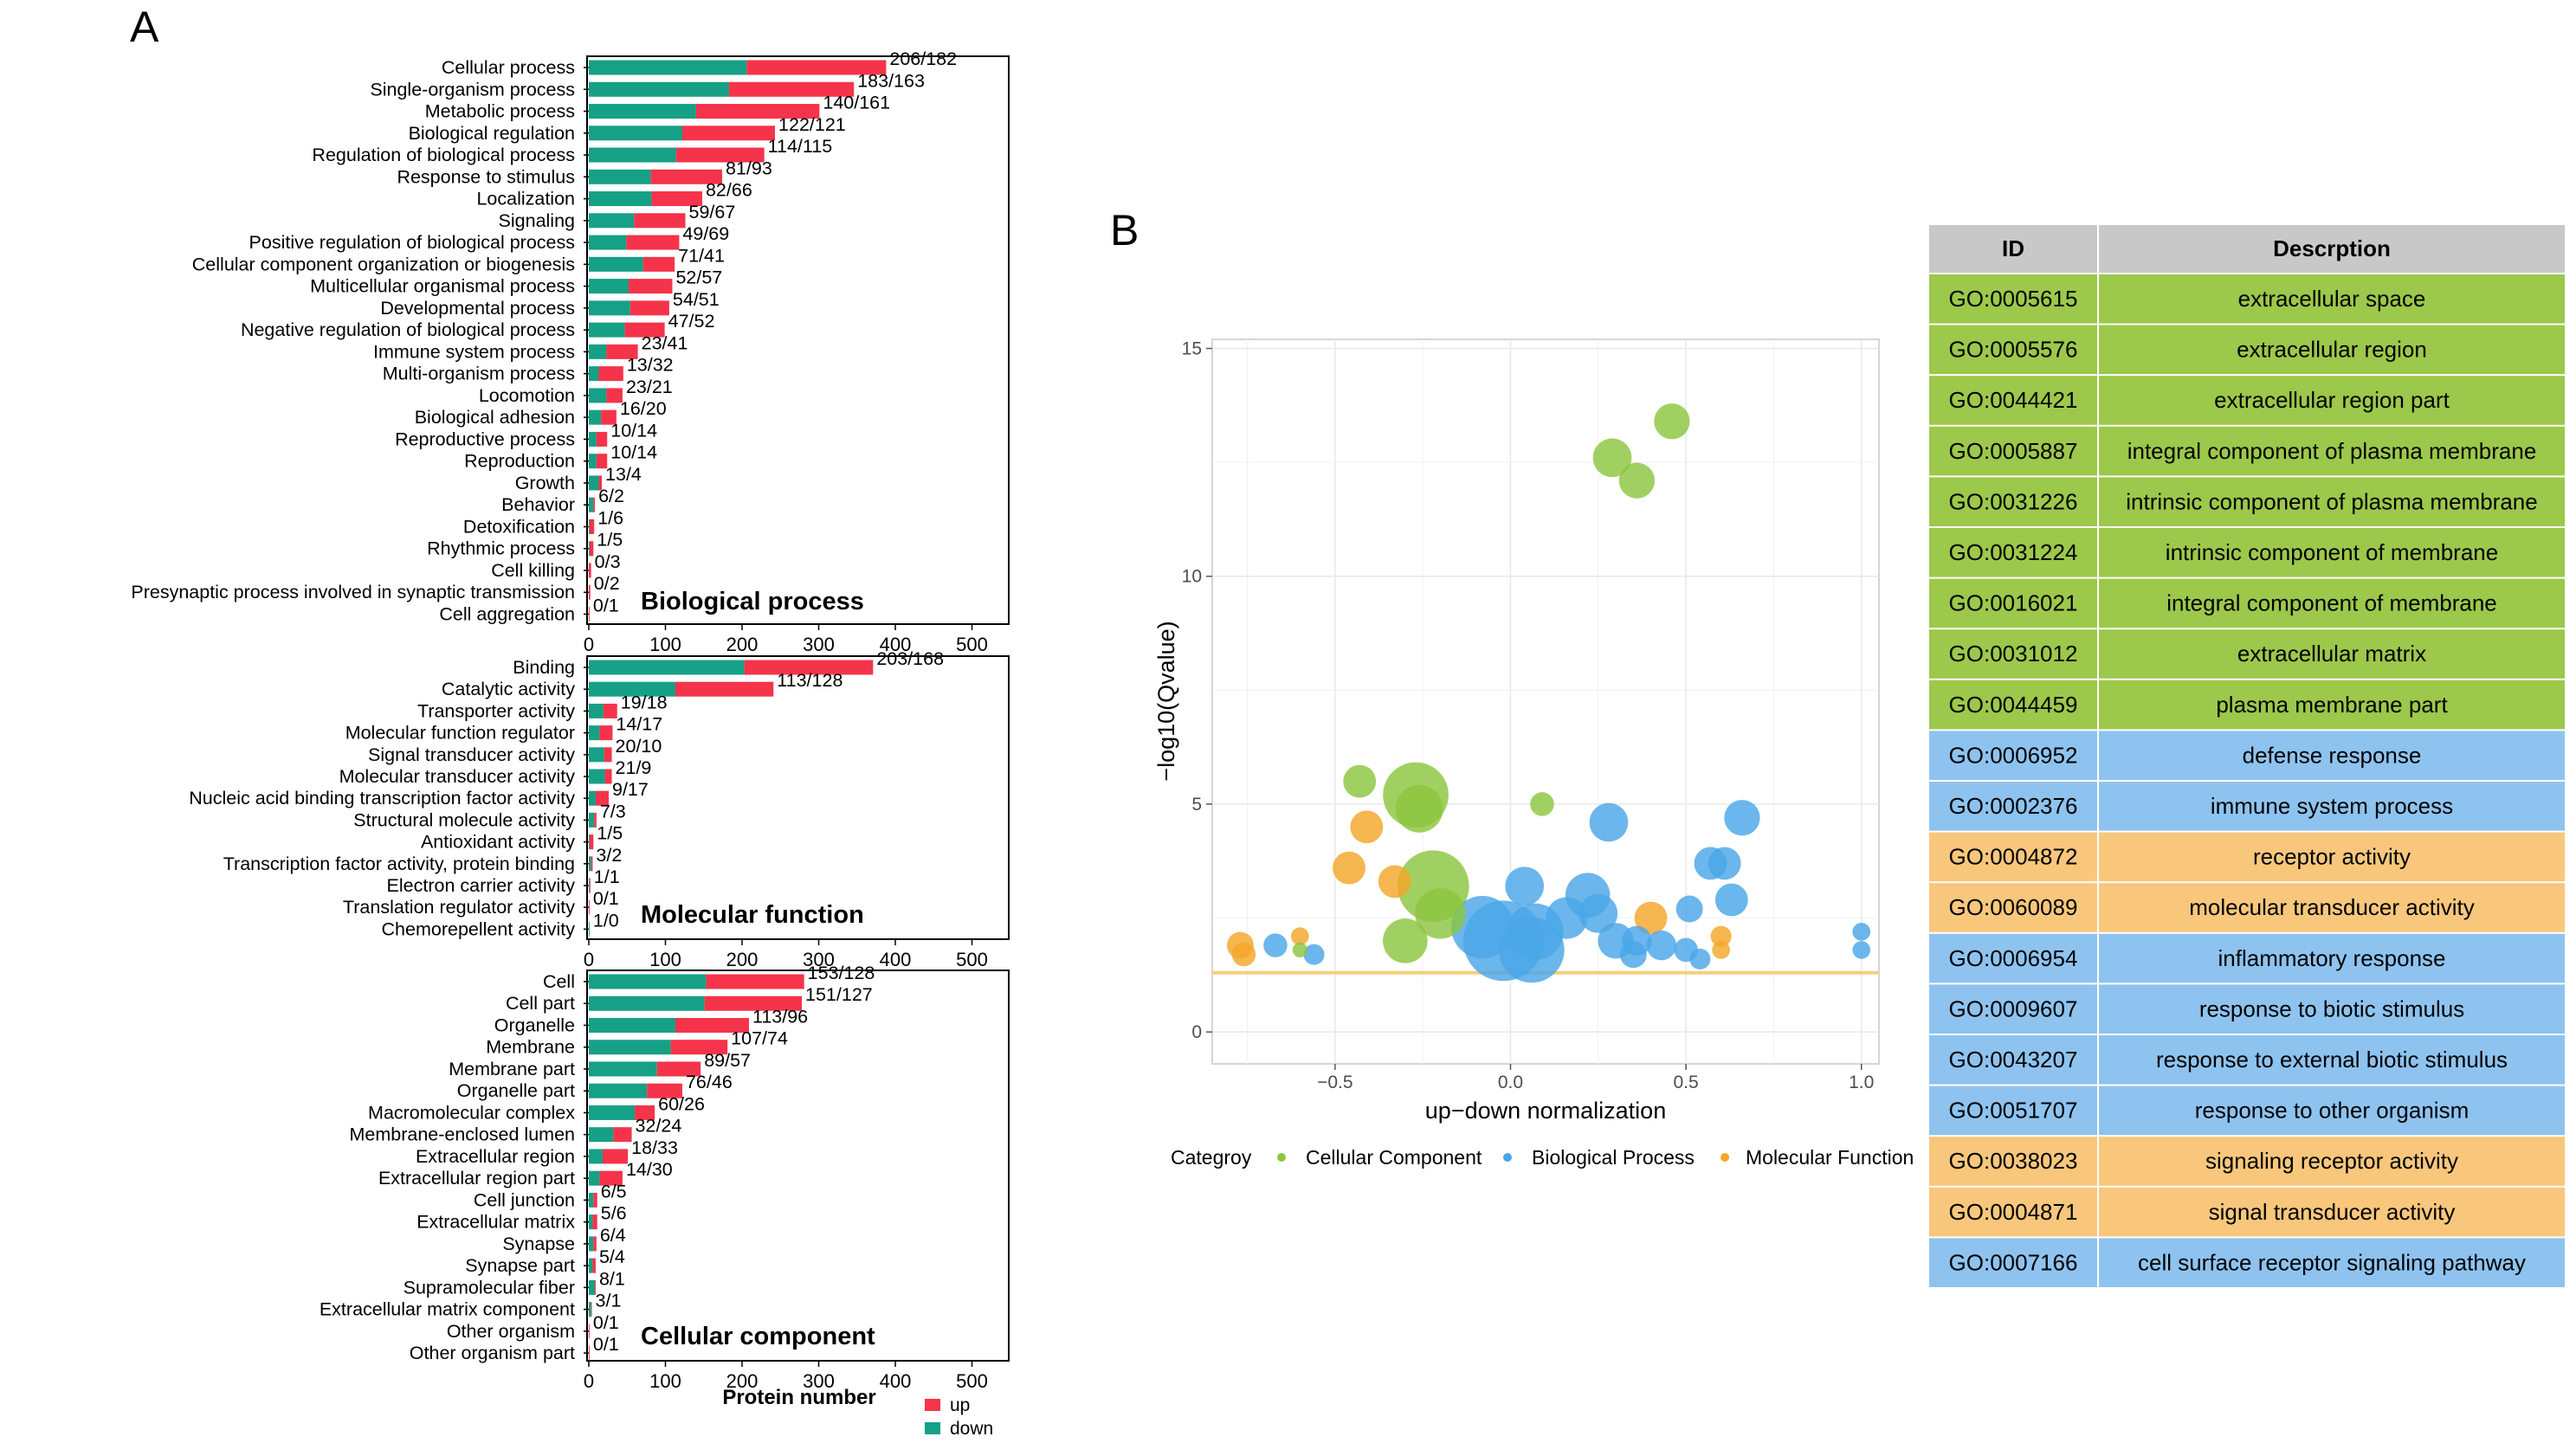 The image size is (2576, 1443). Describe the element at coordinates (2013, 1212) in the screenshot. I see `table-row-id: GO:0004871` at that location.